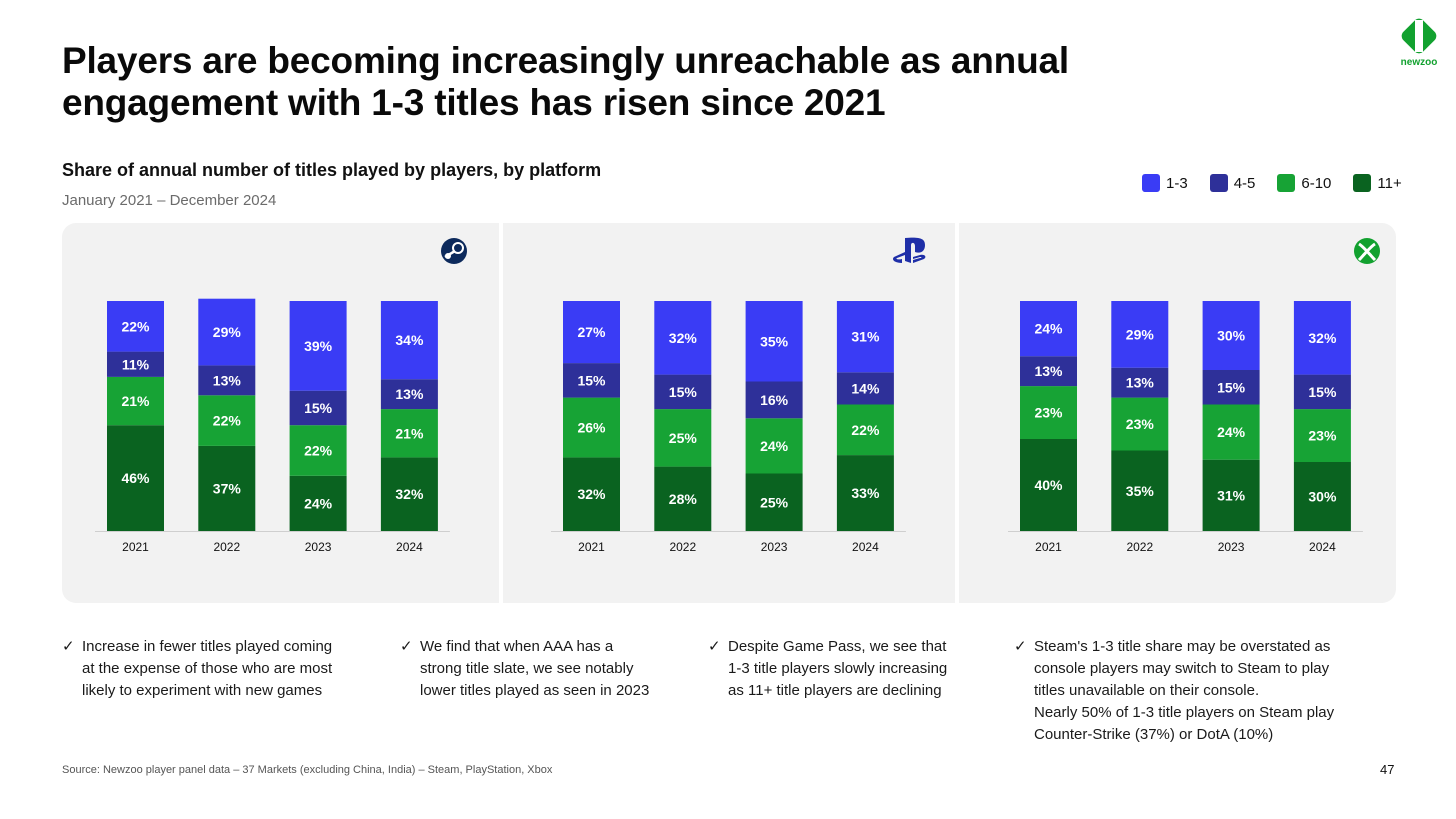 This screenshot has width=1456, height=819. Describe the element at coordinates (865, 493) in the screenshot. I see `data-label: 33%` at that location.